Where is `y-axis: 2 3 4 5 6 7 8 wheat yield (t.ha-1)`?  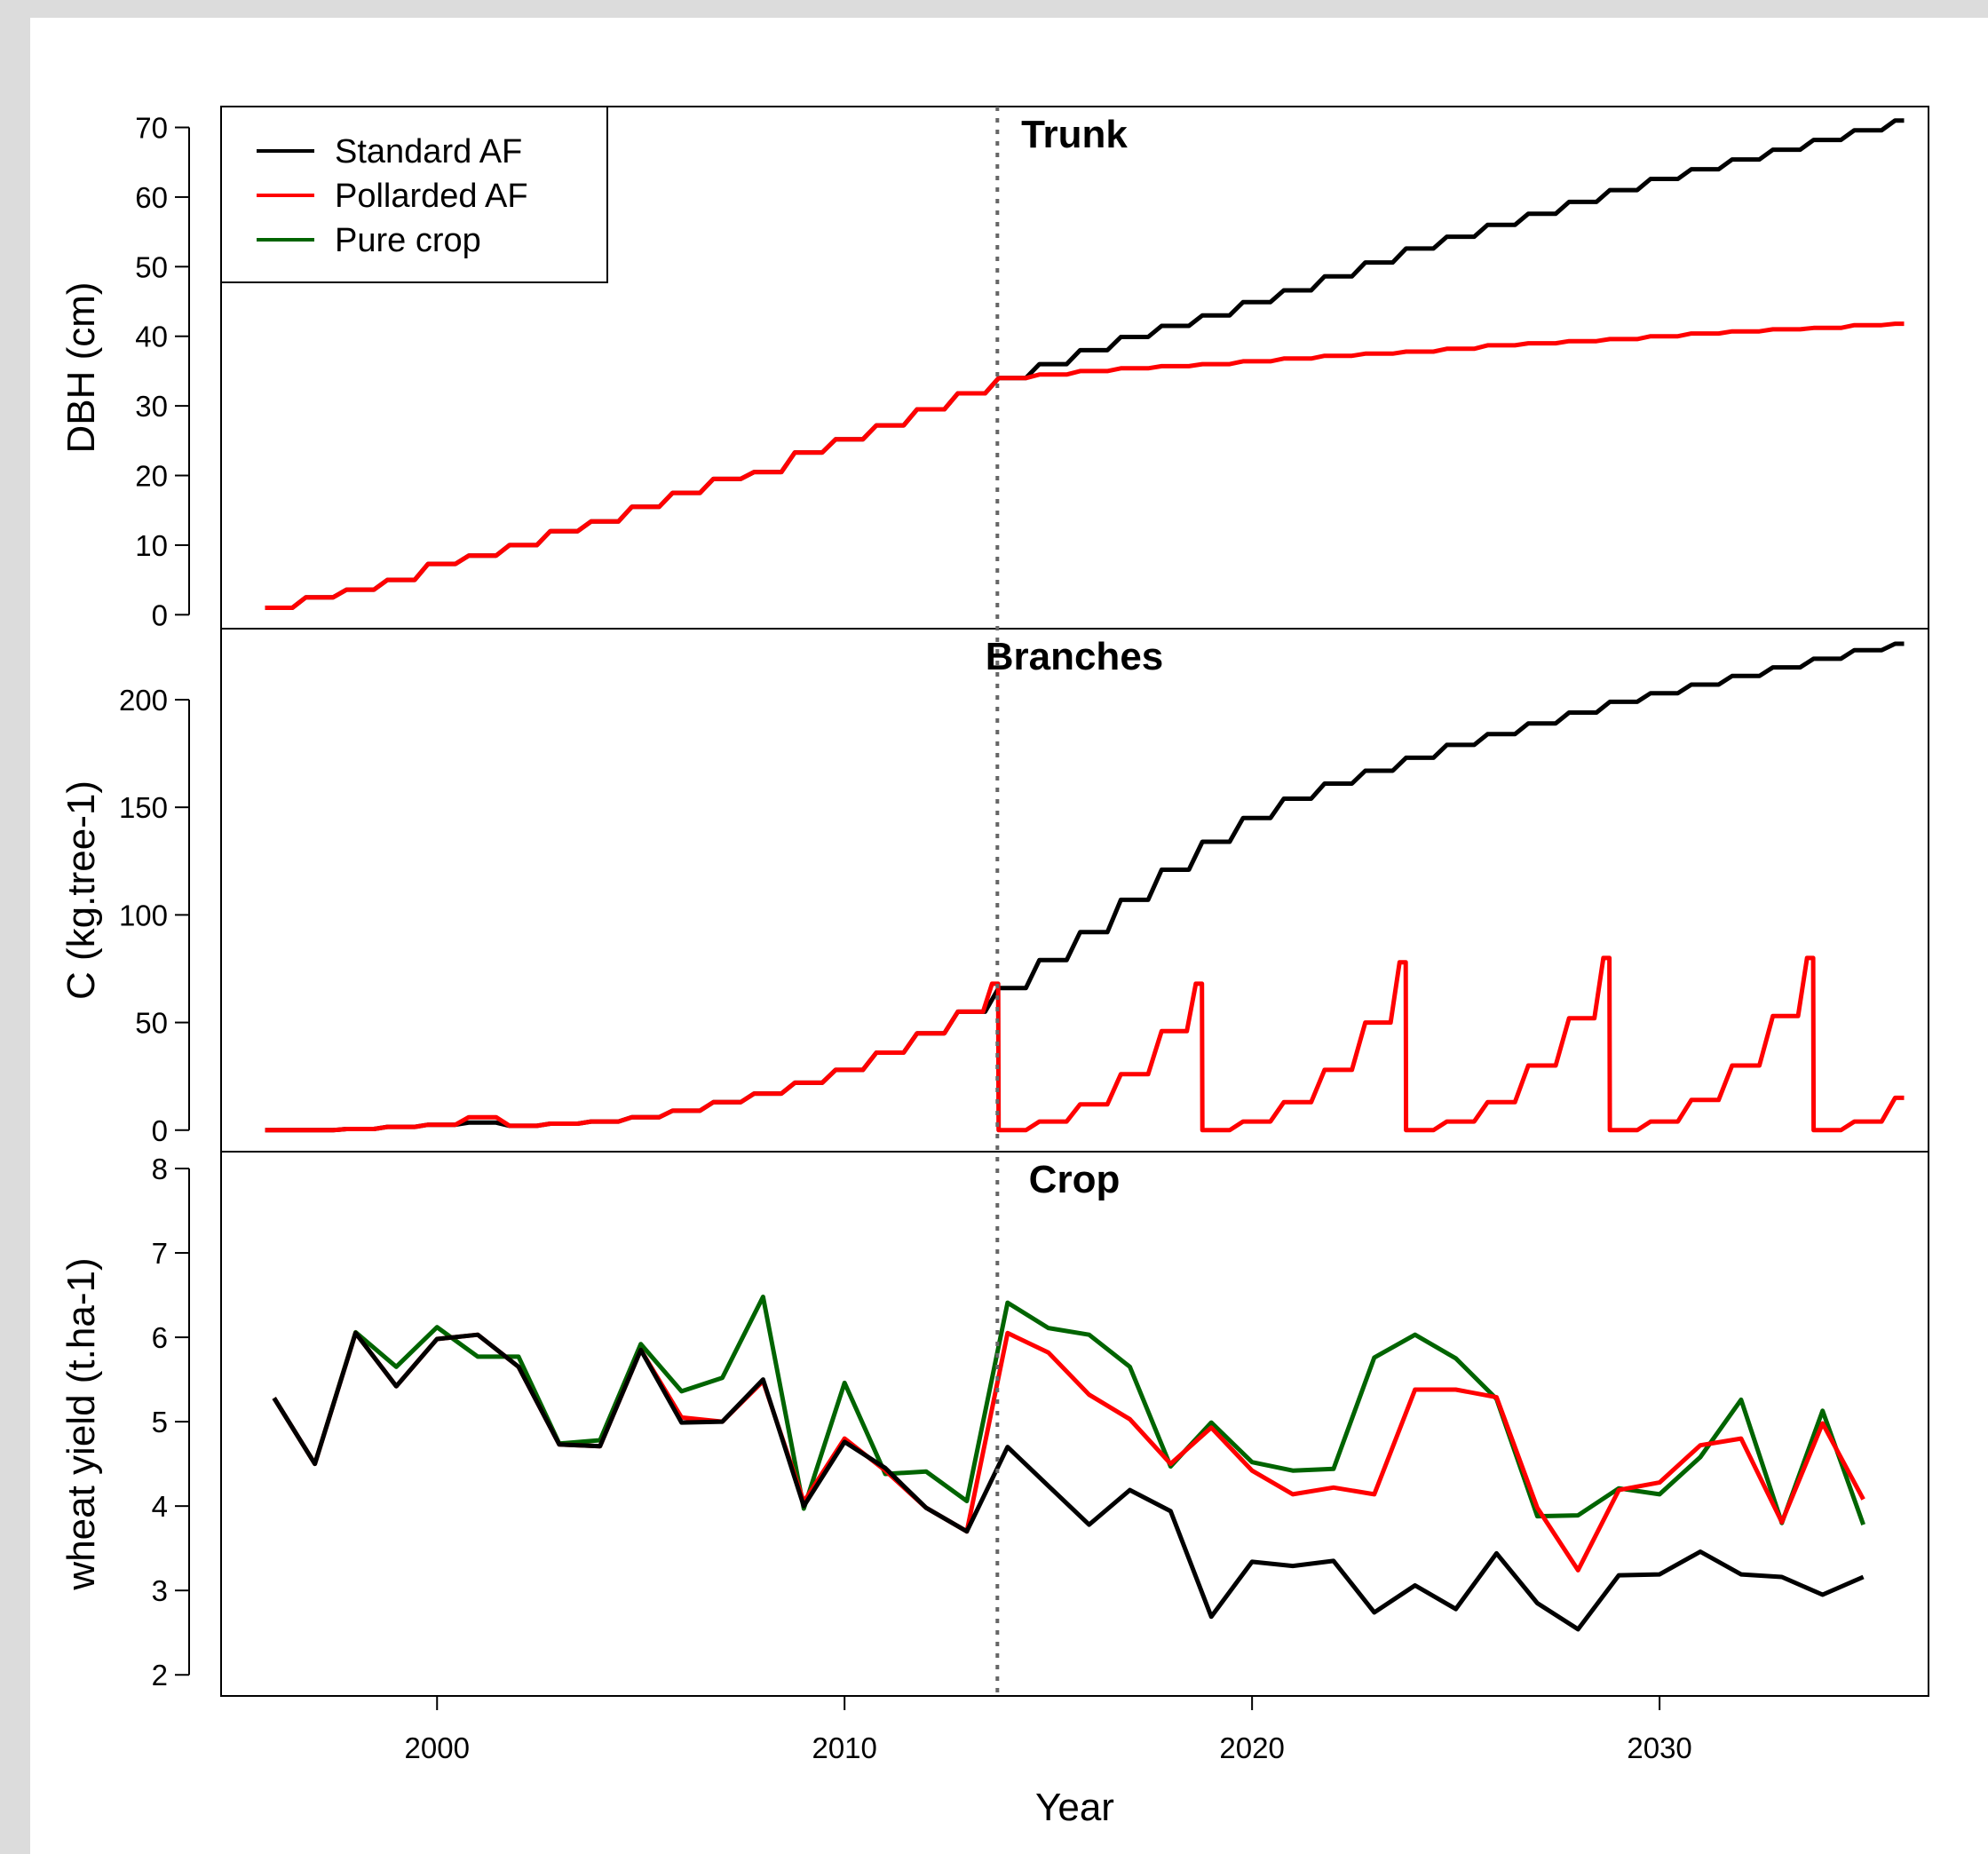
y-axis: 2 3 4 5 6 7 8 wheat yield (t.ha-1) is located at coordinates (124, 1422).